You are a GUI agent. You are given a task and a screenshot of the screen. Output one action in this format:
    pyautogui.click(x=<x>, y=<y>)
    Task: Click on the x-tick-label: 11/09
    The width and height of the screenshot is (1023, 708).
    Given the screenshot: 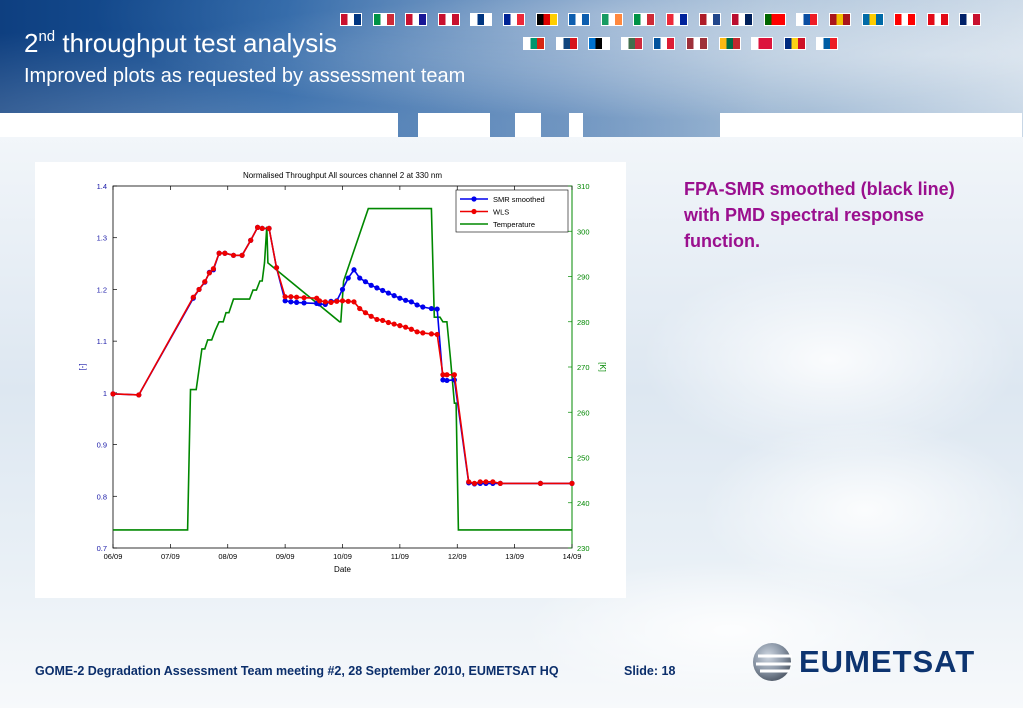 What is the action you would take?
    pyautogui.click(x=400, y=556)
    